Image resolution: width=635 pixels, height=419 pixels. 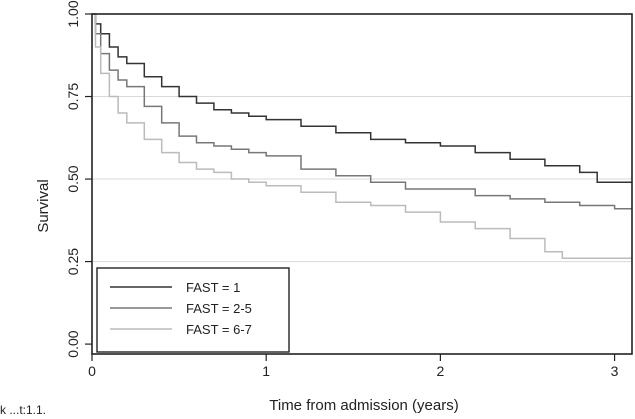 What do you see at coordinates (73, 13) in the screenshot?
I see `y-tick-label-4: 1.00` at bounding box center [73, 13].